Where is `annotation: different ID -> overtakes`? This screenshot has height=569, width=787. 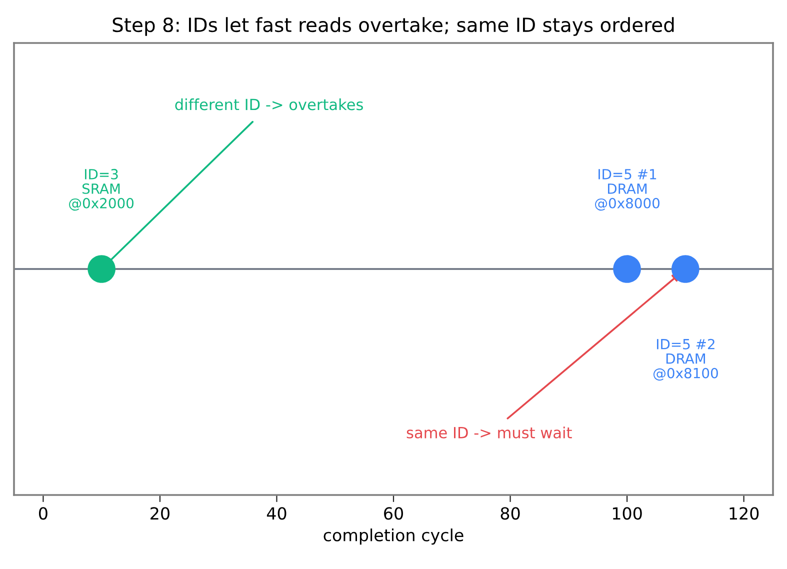
annotation: different ID -> overtakes is located at coordinates (269, 104).